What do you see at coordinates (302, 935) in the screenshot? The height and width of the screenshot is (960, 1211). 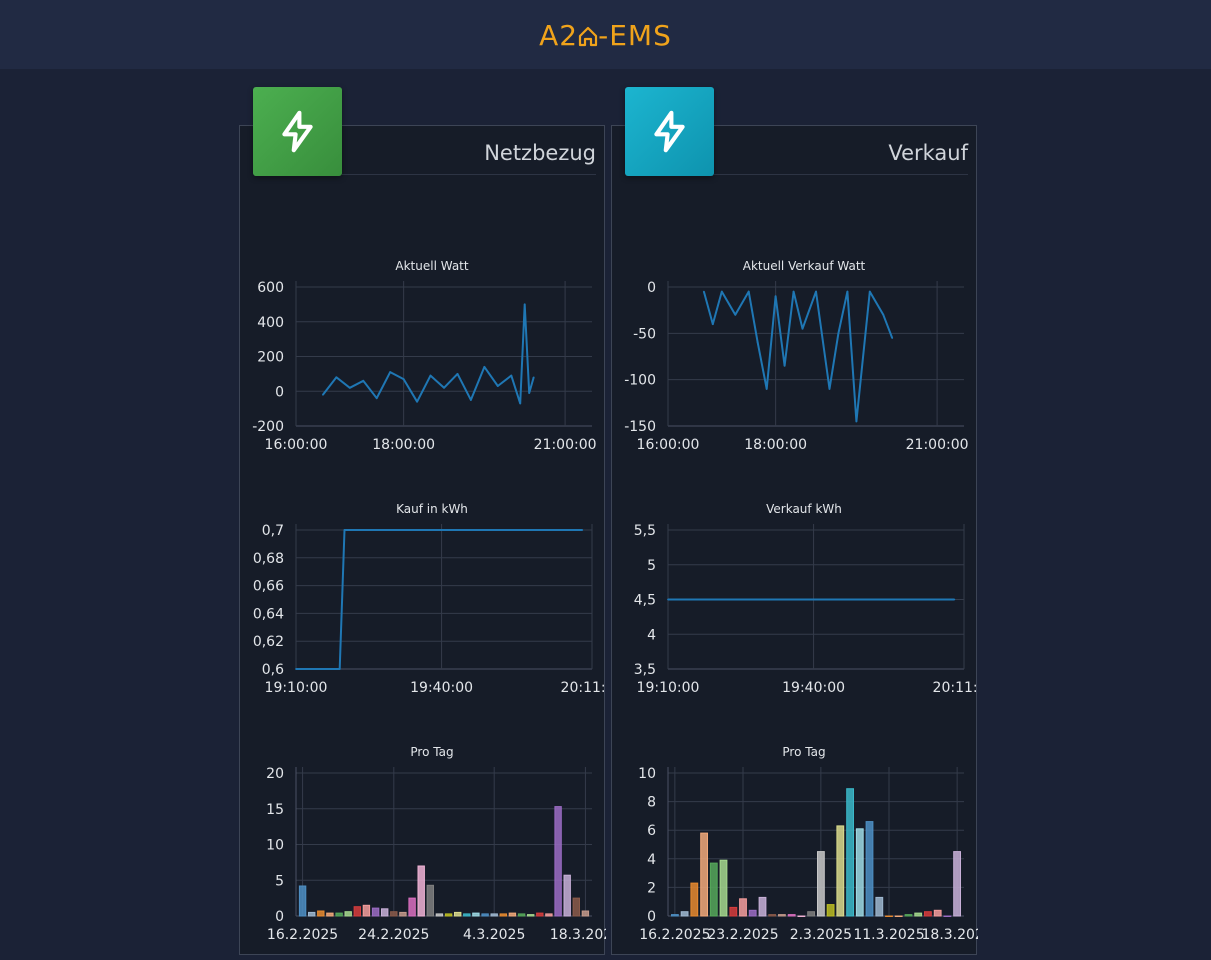 I see `x-tick-label: 16.2.2025` at bounding box center [302, 935].